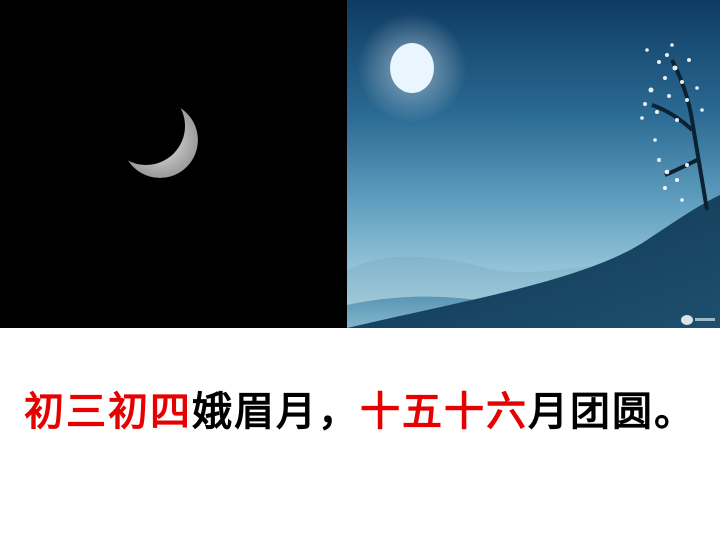 This screenshot has width=720, height=540. What do you see at coordinates (108, 412) in the screenshot?
I see `caption-highlight-first-days: 初三初四` at bounding box center [108, 412].